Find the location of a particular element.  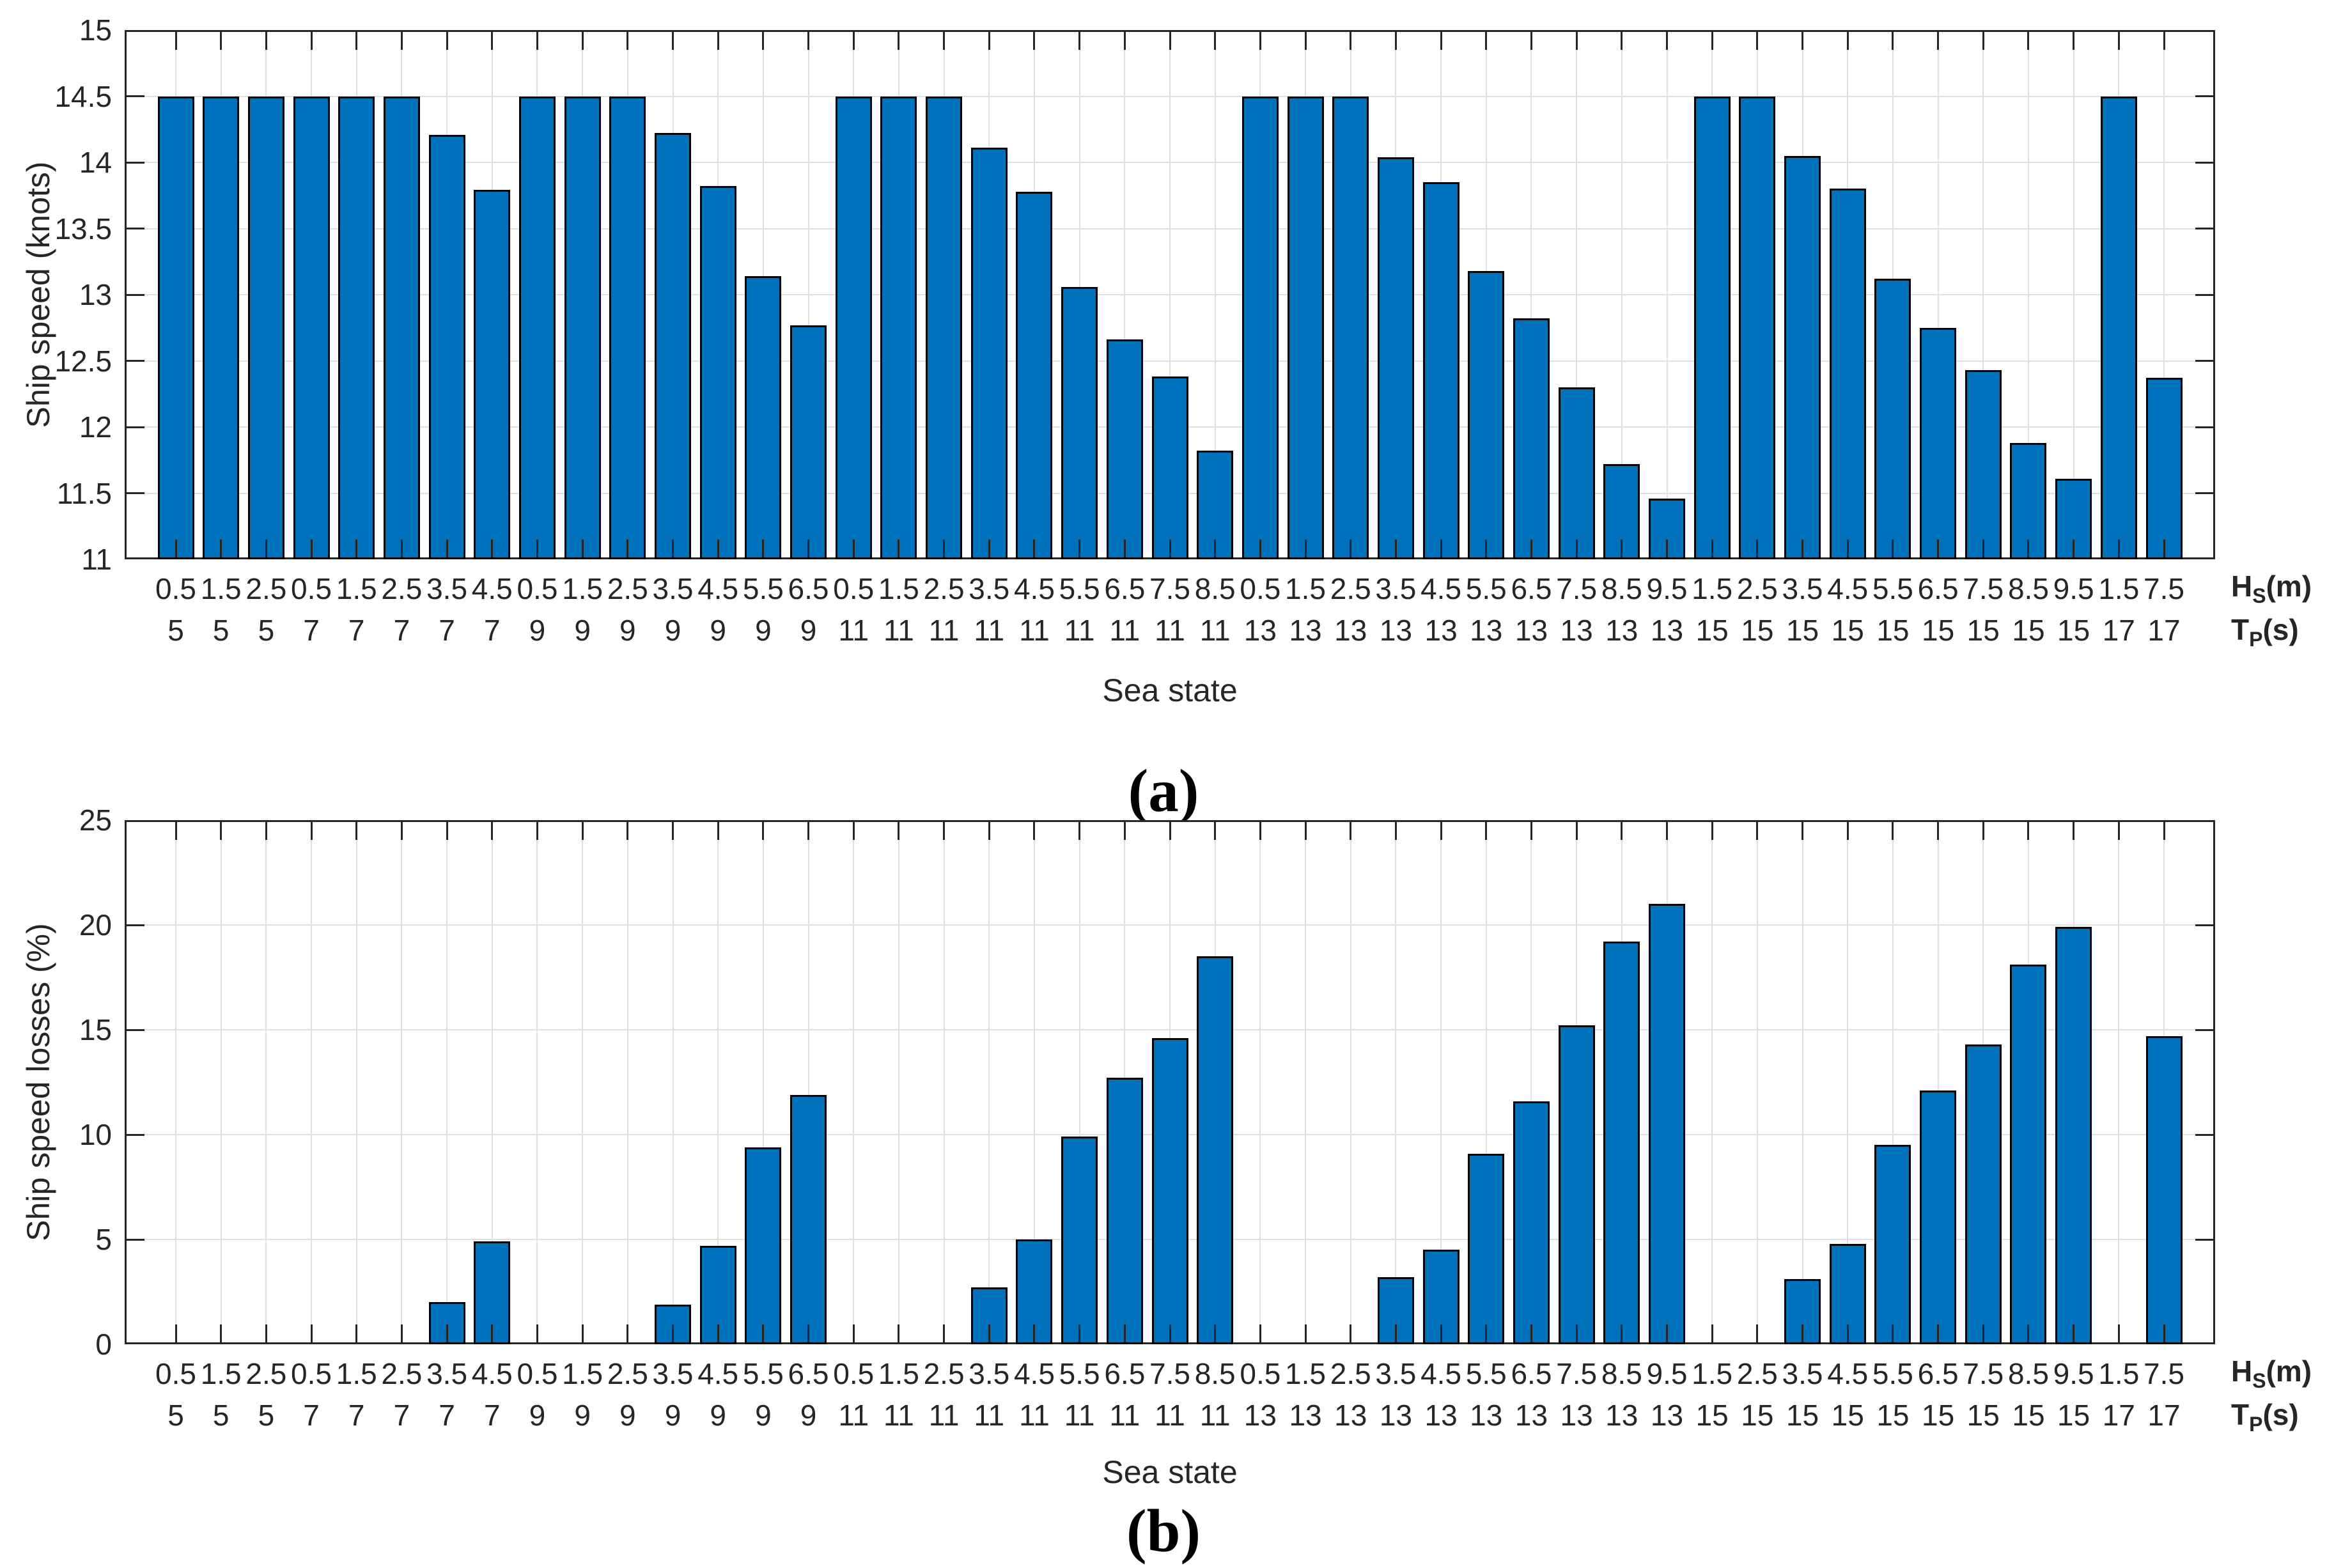

tp-base: T is located at coordinates (2240, 629).